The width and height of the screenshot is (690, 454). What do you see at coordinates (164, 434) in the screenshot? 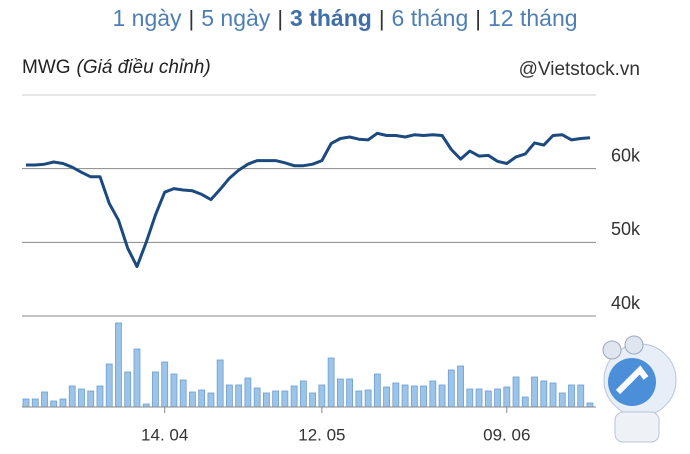
I see `x-tick-label: 14. 04` at bounding box center [164, 434].